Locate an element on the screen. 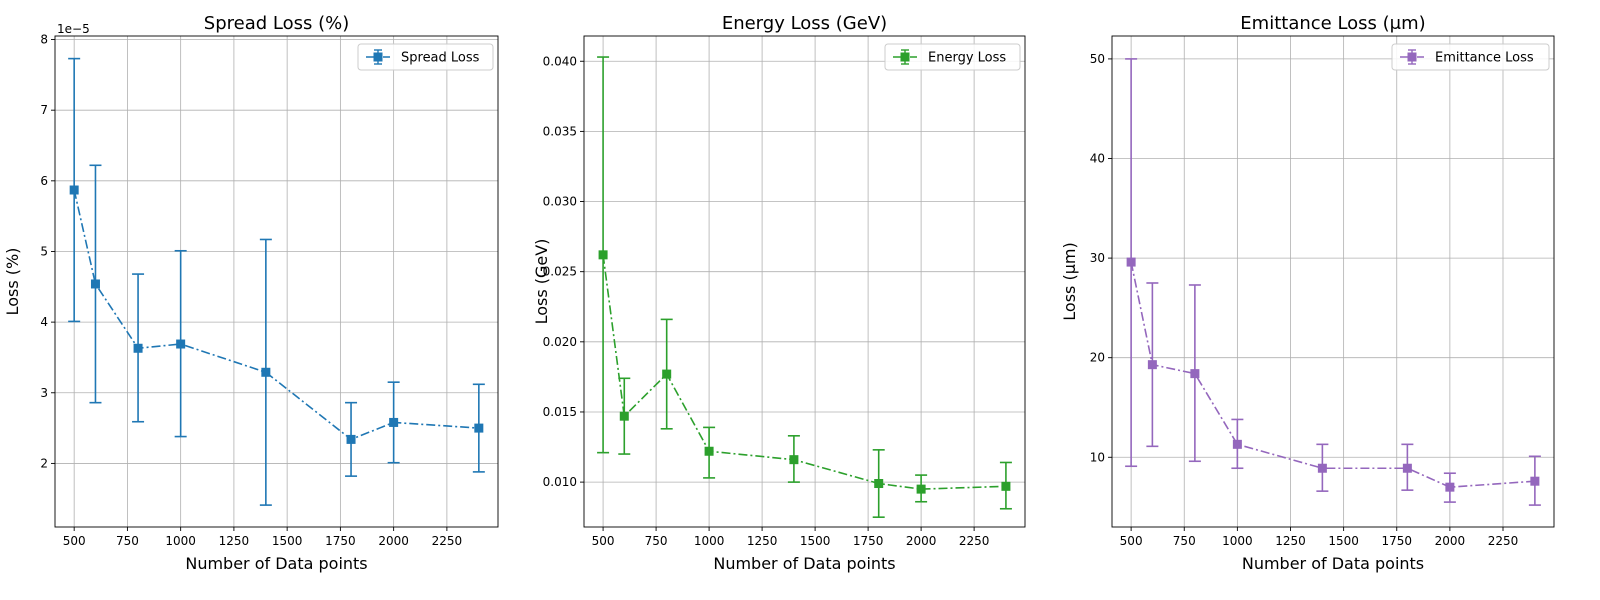 The height and width of the screenshot is (600, 1600). chart-title: Energy Loss (GeV) is located at coordinates (804, 23).